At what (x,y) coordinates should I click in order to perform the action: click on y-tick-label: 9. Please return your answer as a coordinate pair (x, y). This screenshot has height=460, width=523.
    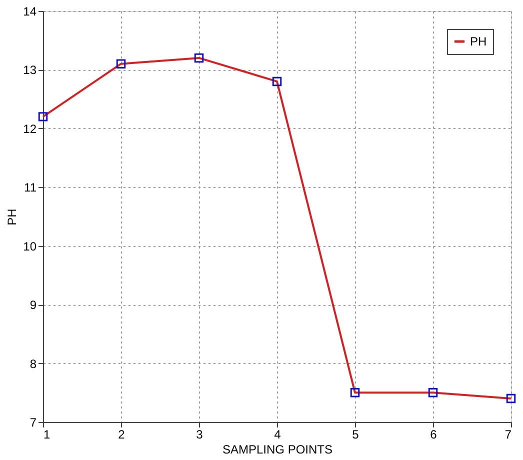
    Looking at the image, I should click on (33, 305).